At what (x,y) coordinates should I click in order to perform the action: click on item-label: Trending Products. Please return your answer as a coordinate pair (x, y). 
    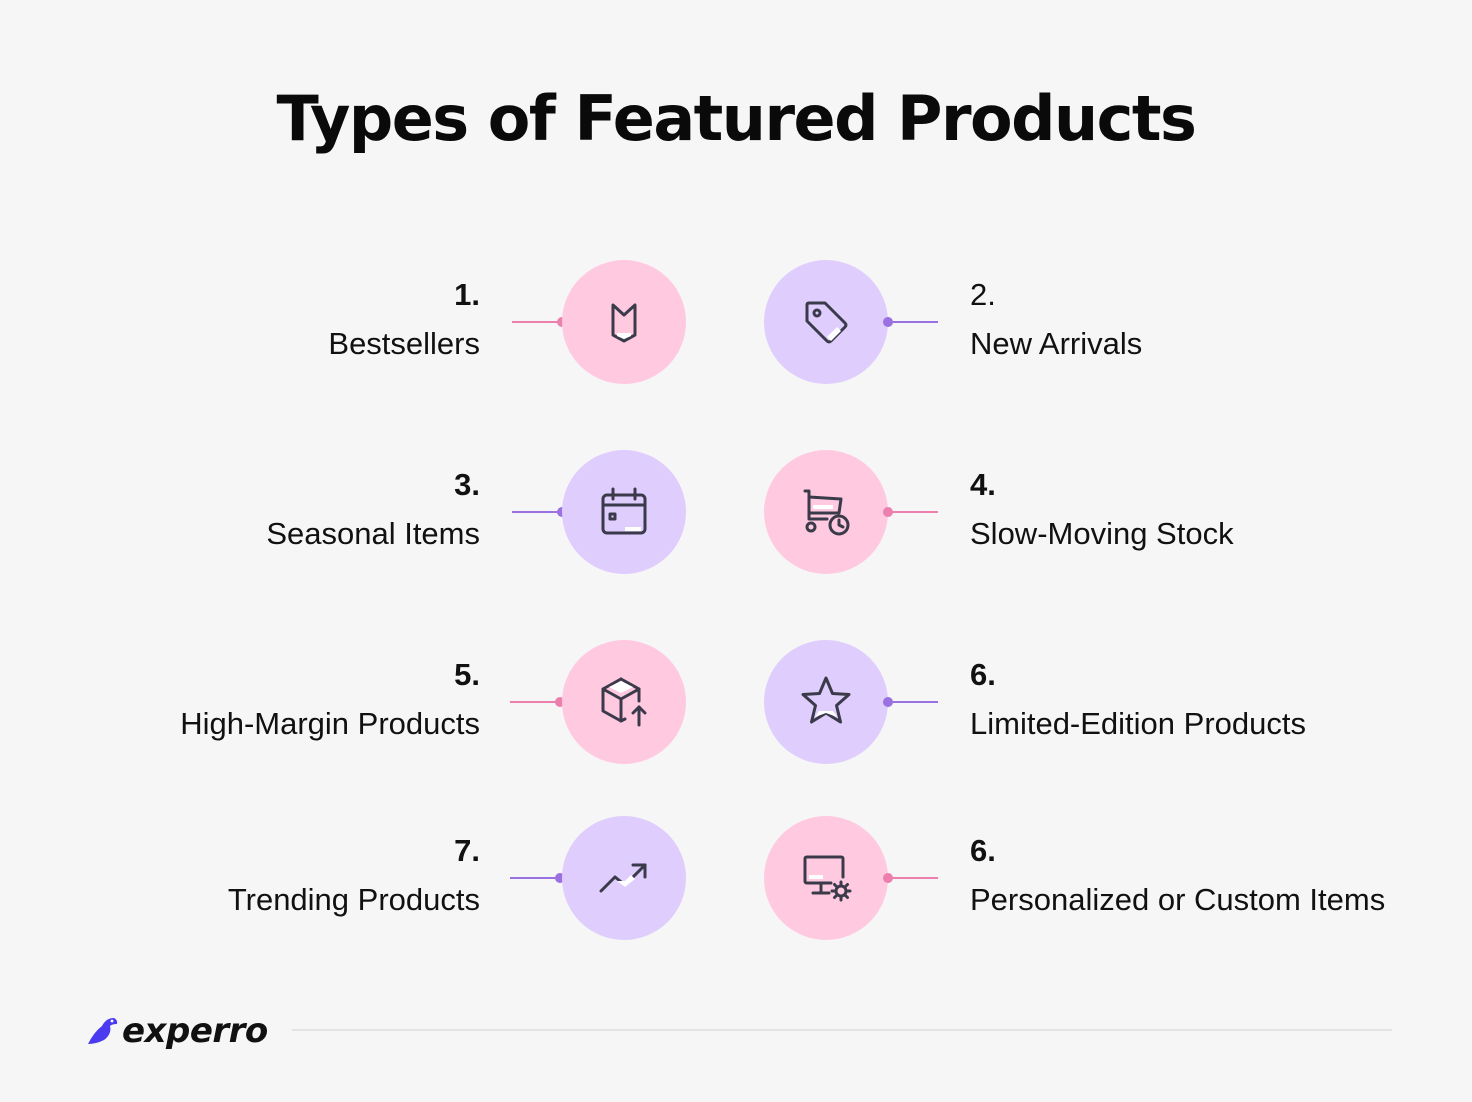
    Looking at the image, I should click on (353, 899).